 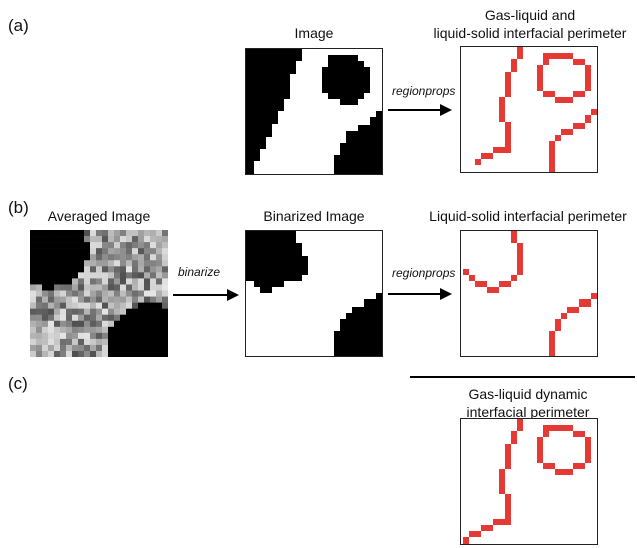 I want to click on result-title-a-line1: Gas-liquid and, so click(x=530, y=15).